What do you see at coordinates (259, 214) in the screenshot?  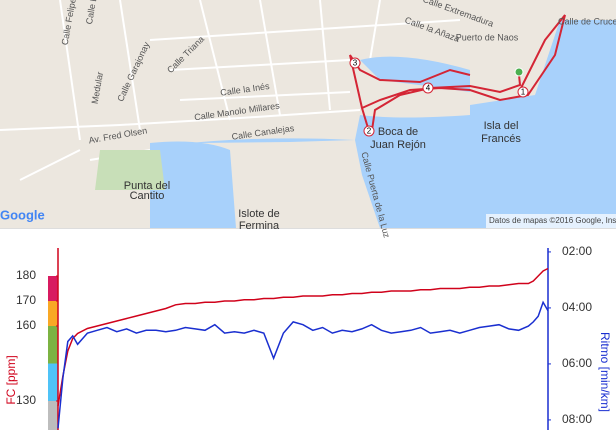 I see `map-label: Islote de` at bounding box center [259, 214].